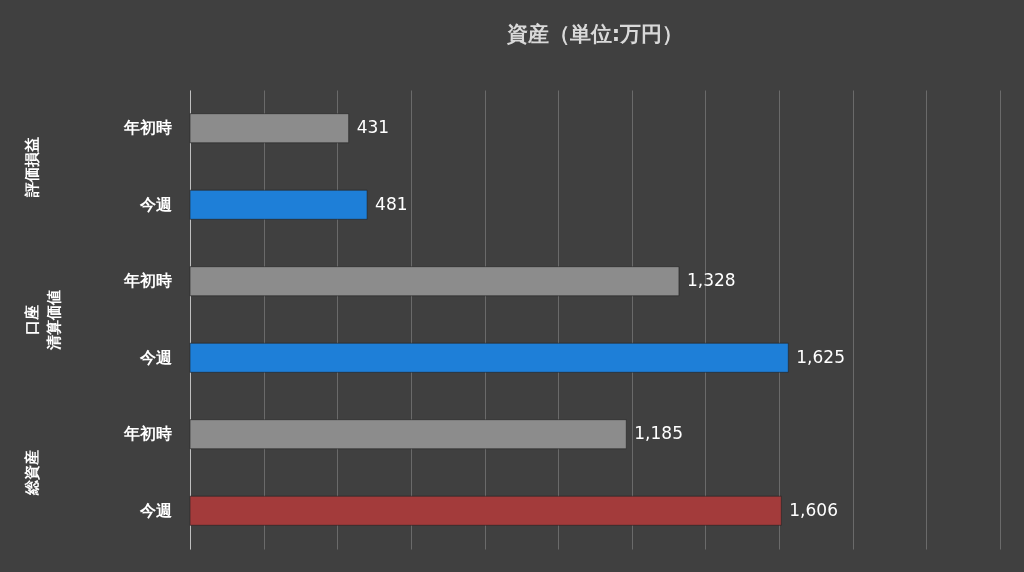 The height and width of the screenshot is (572, 1024). What do you see at coordinates (711, 280) in the screenshot?
I see `data-label: 1,328` at bounding box center [711, 280].